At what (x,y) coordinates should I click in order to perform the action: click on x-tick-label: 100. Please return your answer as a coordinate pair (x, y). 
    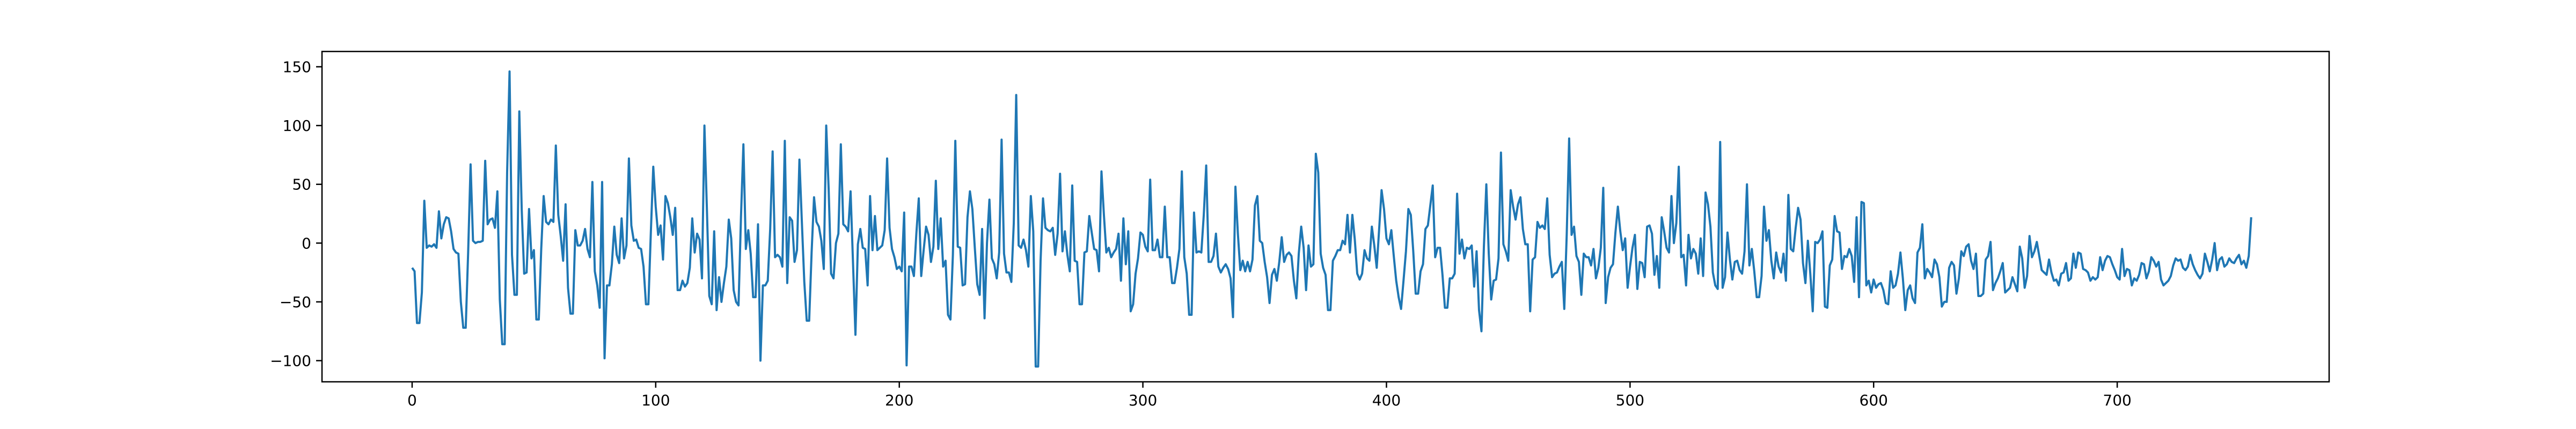
    Looking at the image, I should click on (655, 400).